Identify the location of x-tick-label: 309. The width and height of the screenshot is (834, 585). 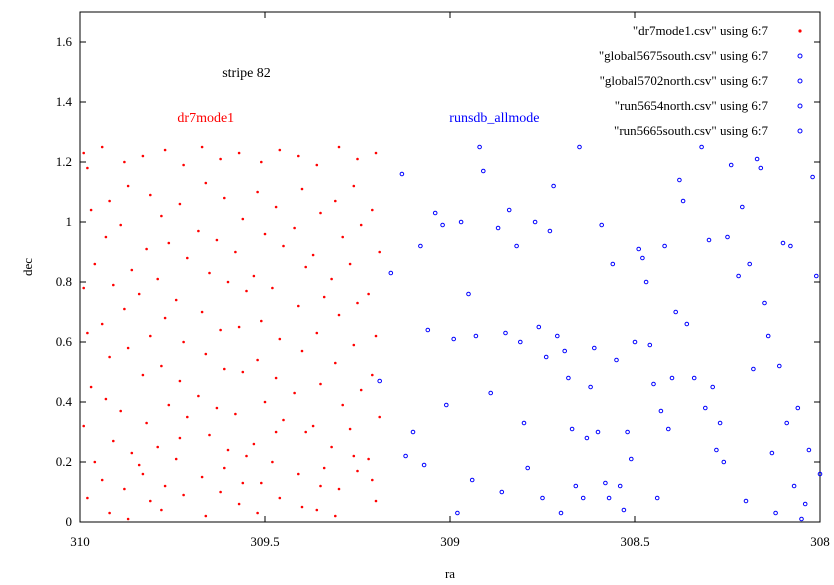
(450, 541).